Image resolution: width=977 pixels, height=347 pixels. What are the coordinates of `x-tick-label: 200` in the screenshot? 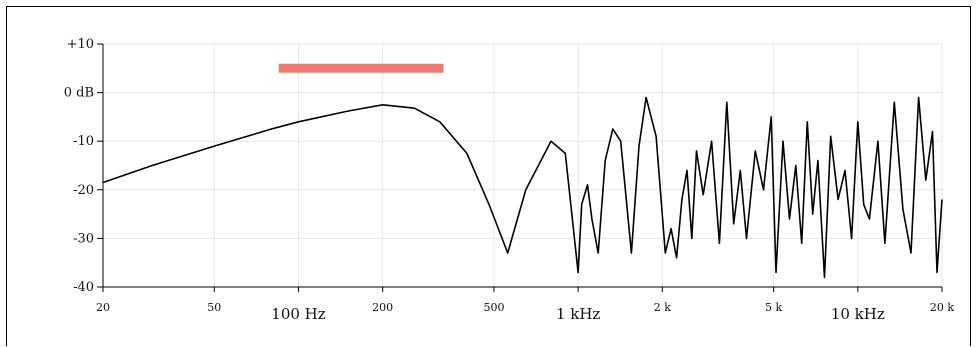 It's located at (382, 307).